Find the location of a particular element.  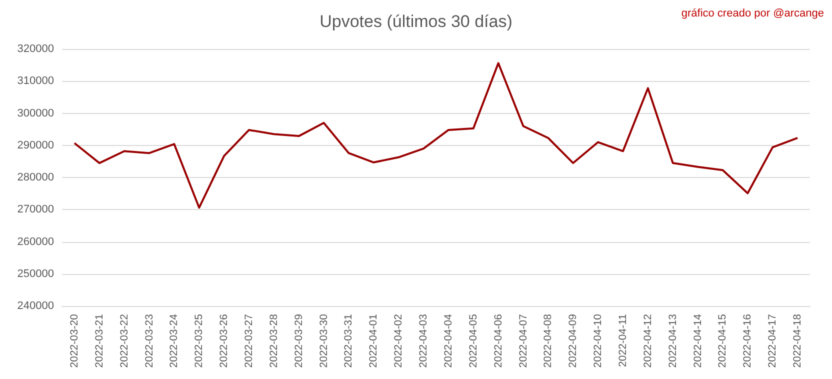

x-tick-label: 2022-04-09 is located at coordinates (573, 341).